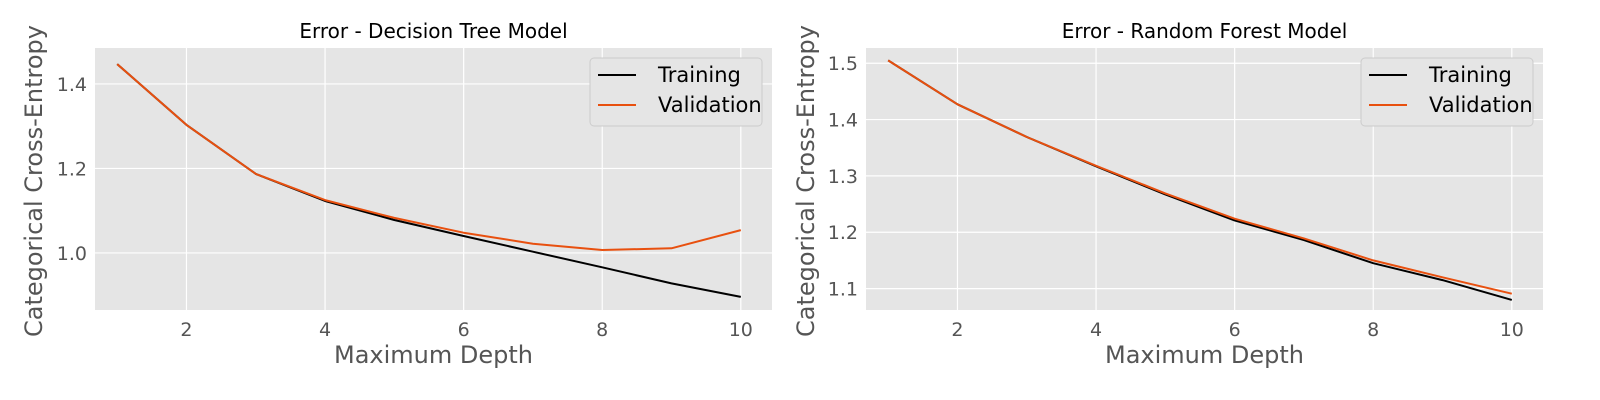 The image size is (1600, 400). What do you see at coordinates (433, 31) in the screenshot?
I see `chart-title: Error - Decision Tree Model` at bounding box center [433, 31].